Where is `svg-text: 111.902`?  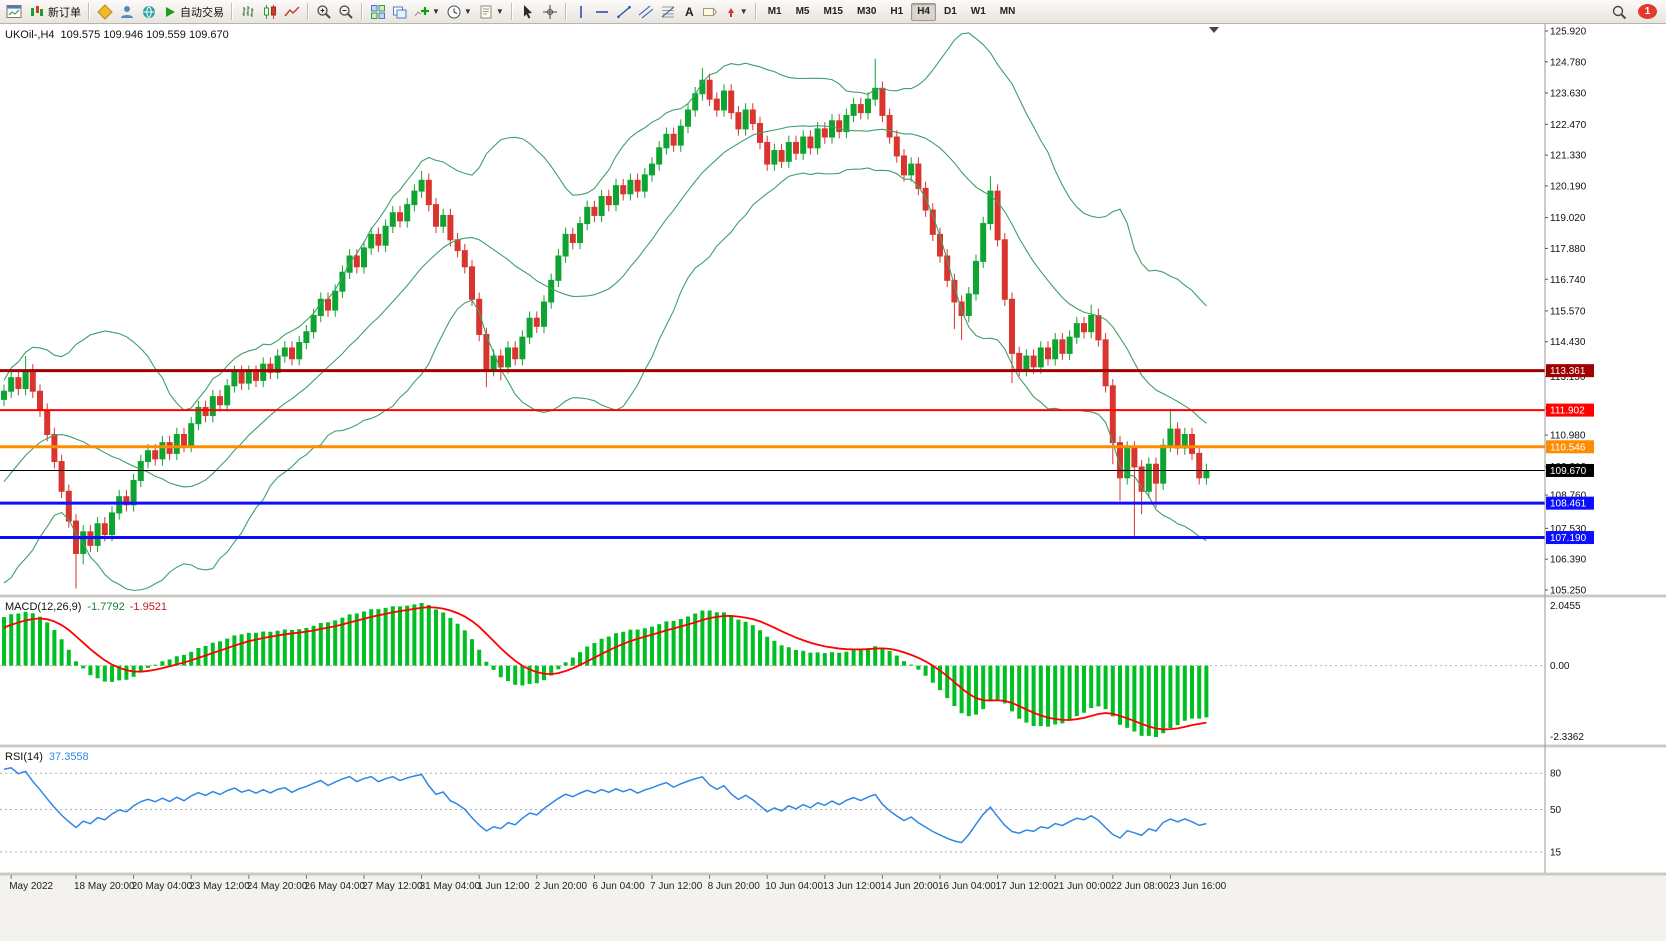 svg-text: 111.902 is located at coordinates (1567, 411).